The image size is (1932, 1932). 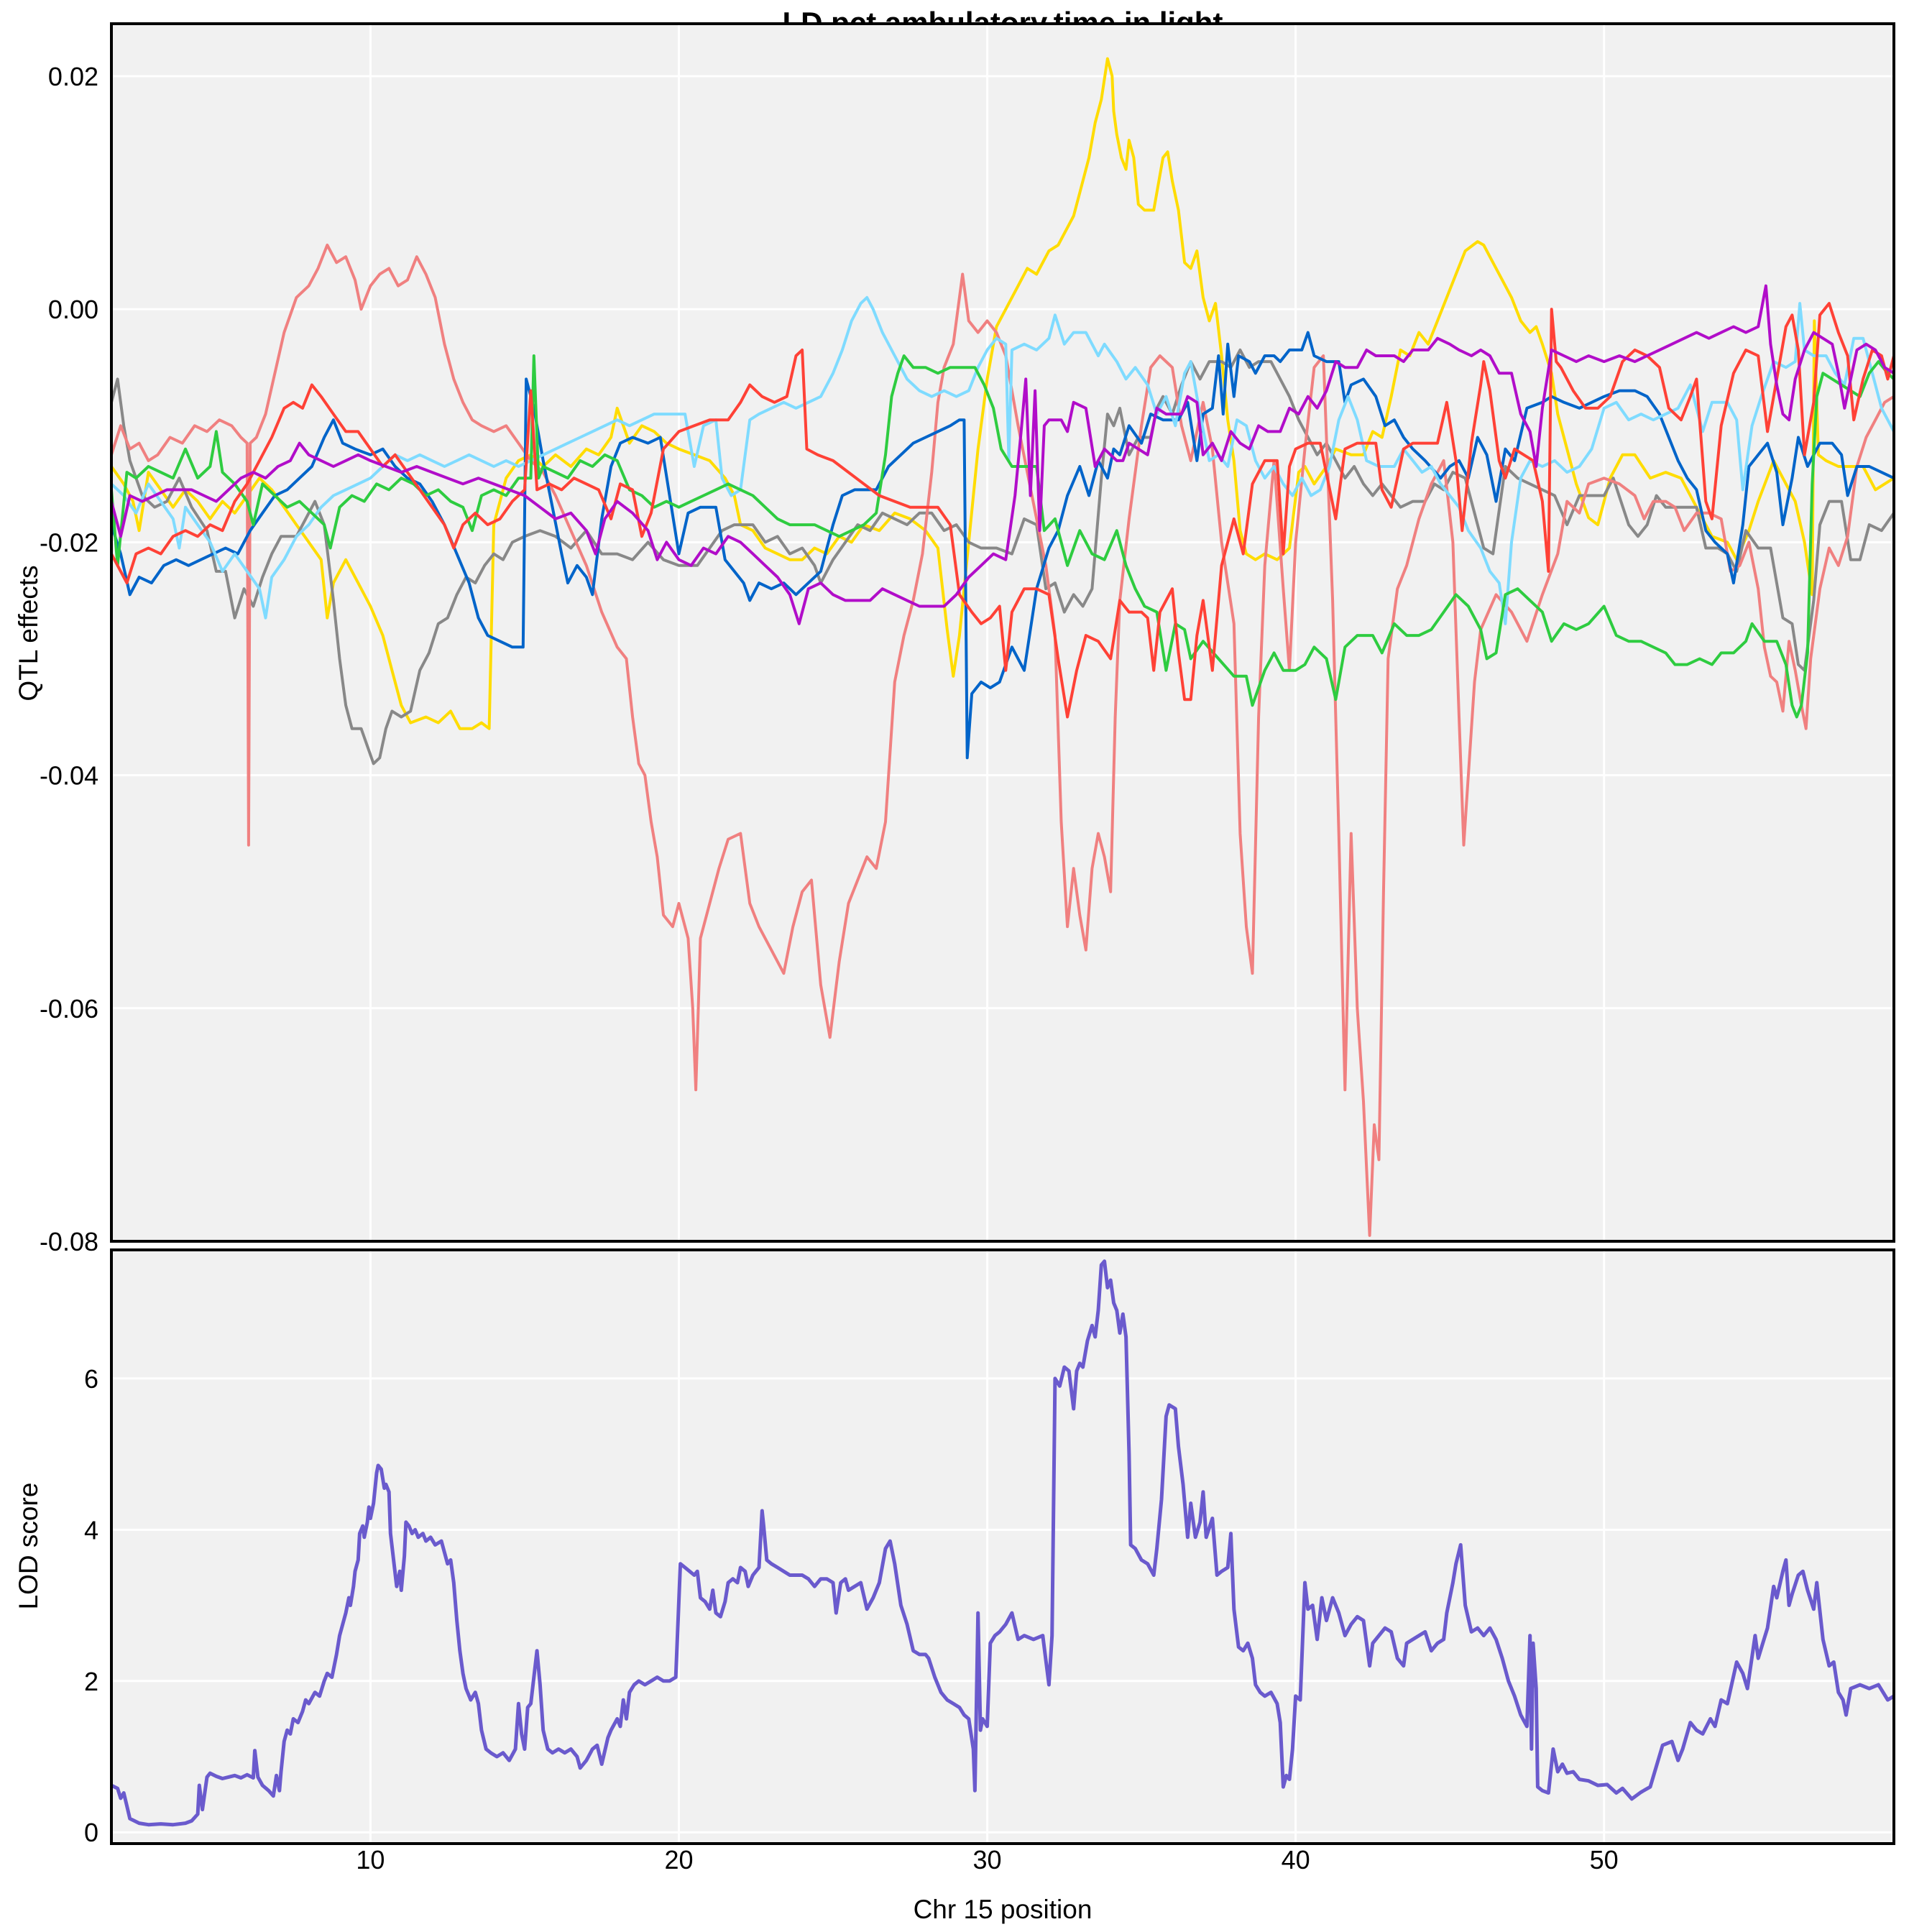 I want to click on xtick-label: 50, so click(x=1604, y=1859).